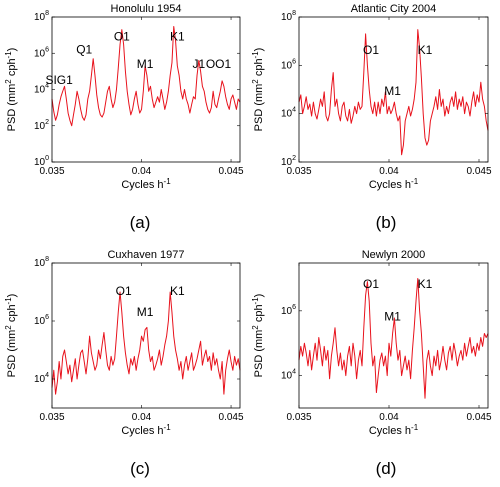  Describe the element at coordinates (140, 468) in the screenshot. I see `panel-letter-c: (c)` at that location.